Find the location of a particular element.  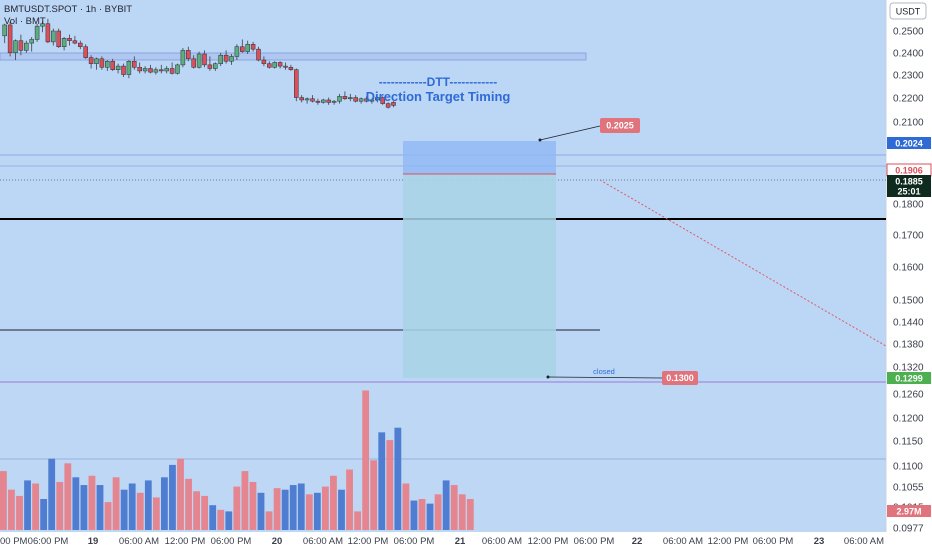

axis-tag-countdown: 25:01 is located at coordinates (908, 192).